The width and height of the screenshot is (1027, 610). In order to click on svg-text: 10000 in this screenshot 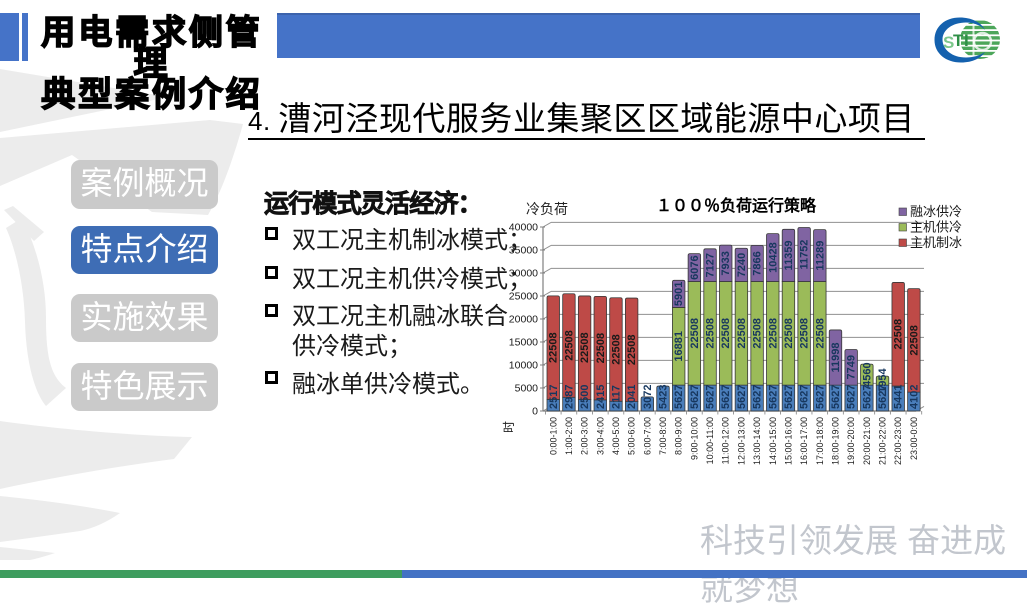, I will do `click(523, 366)`.